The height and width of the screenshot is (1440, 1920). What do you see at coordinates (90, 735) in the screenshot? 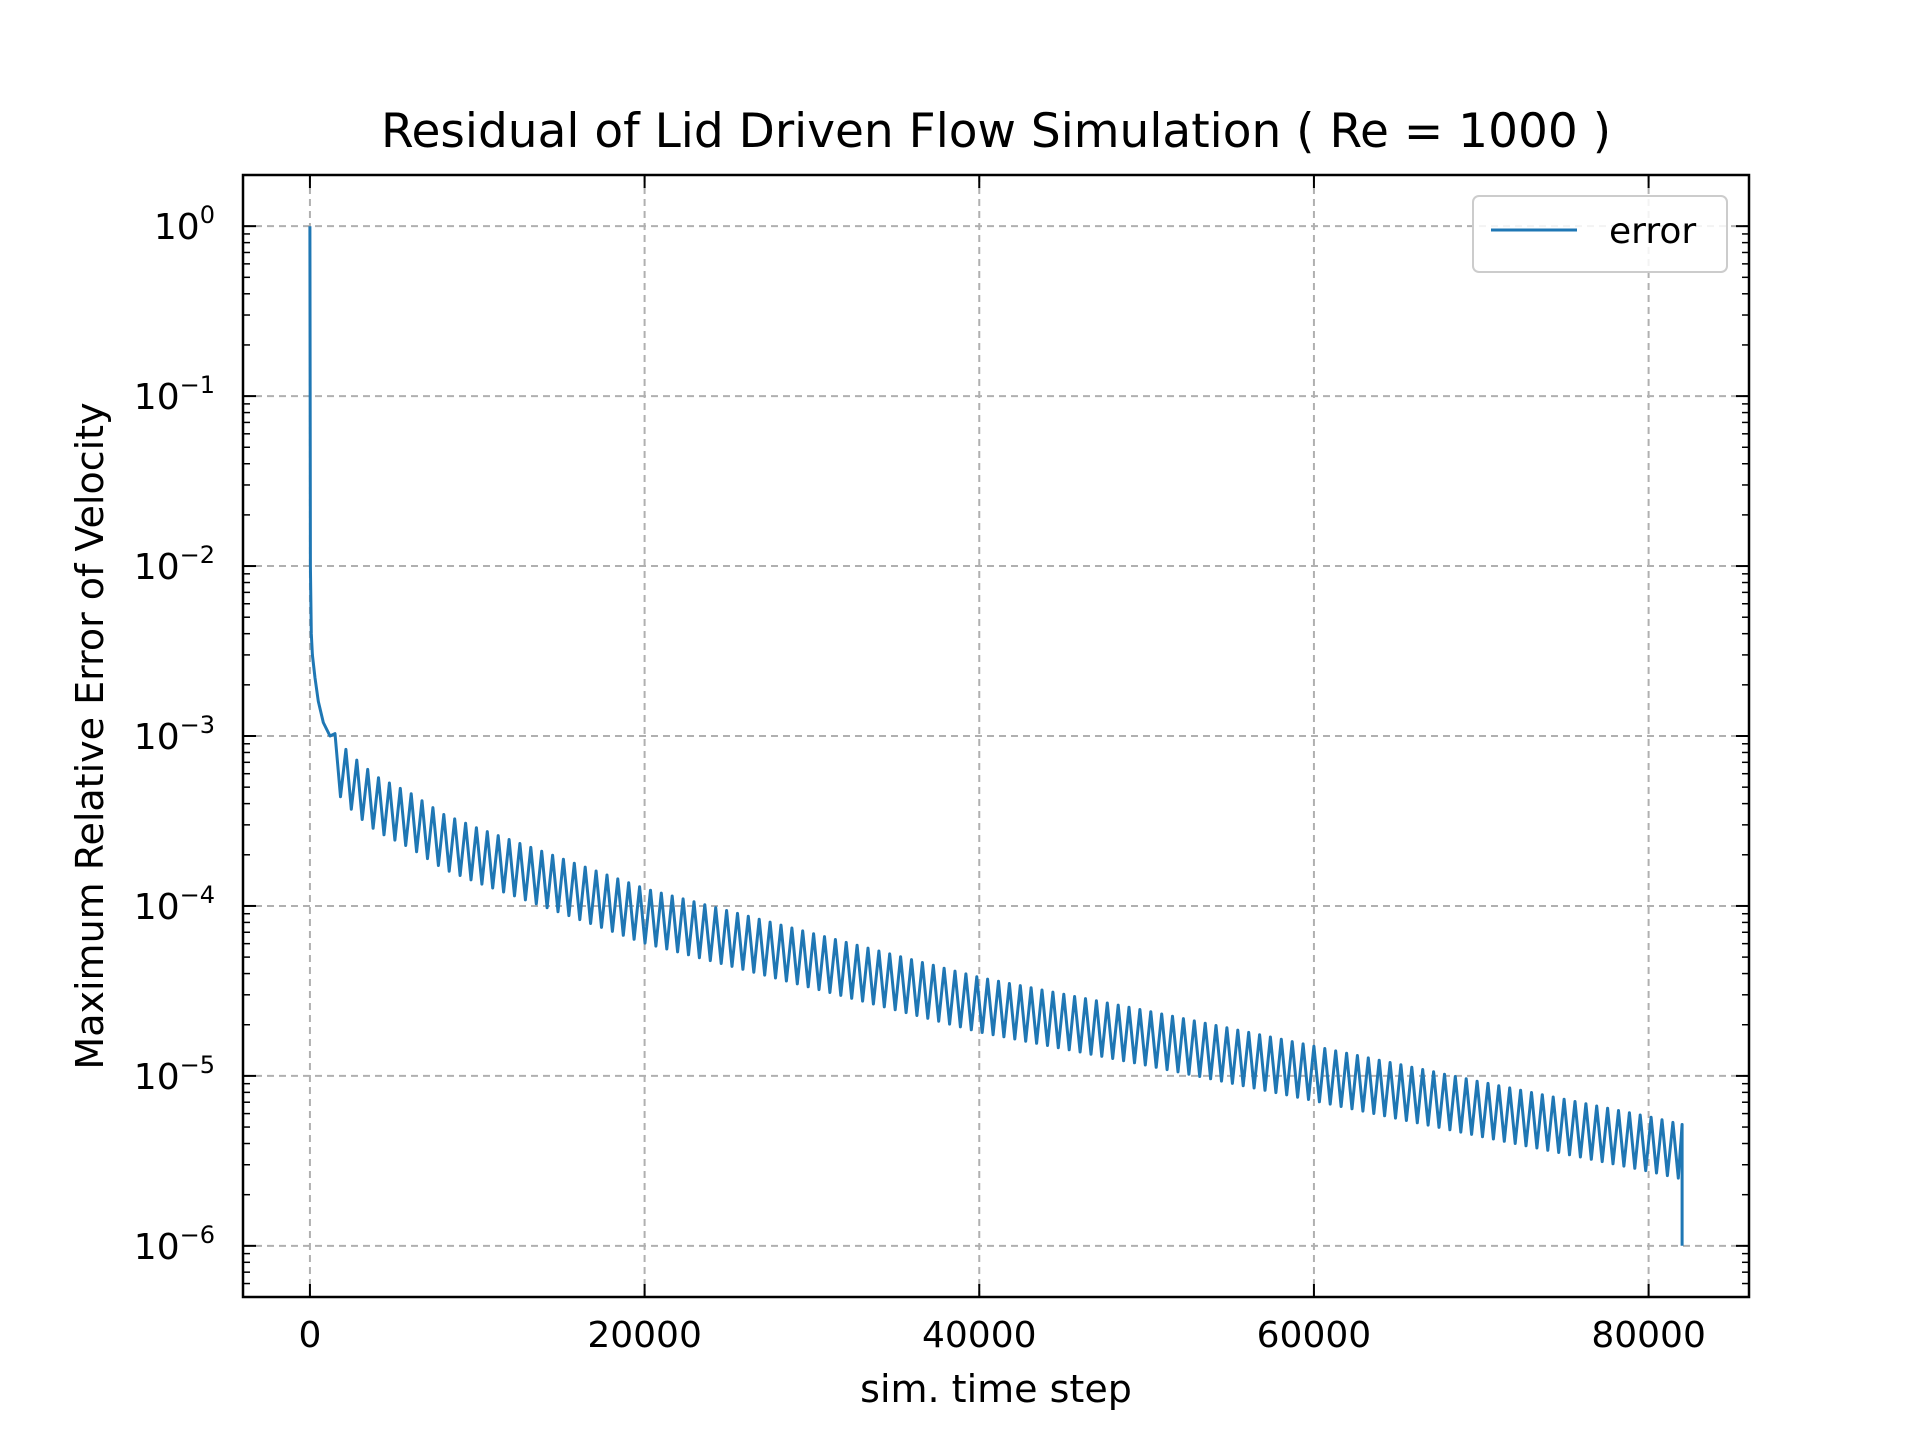
I see `y-axis-title: Maximum Relative Error of Velocity` at bounding box center [90, 735].